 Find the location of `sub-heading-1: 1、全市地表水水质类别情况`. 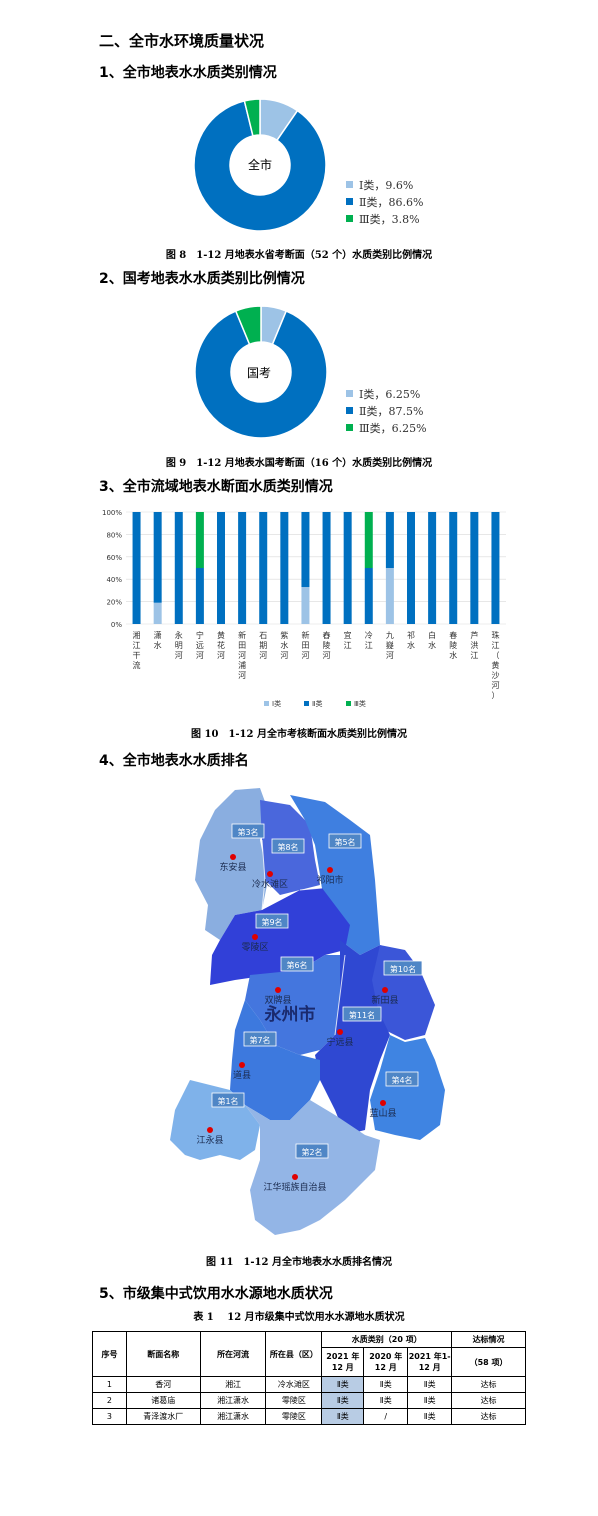

sub-heading-1: 1、全市地表水水质类别情况 is located at coordinates (188, 73).